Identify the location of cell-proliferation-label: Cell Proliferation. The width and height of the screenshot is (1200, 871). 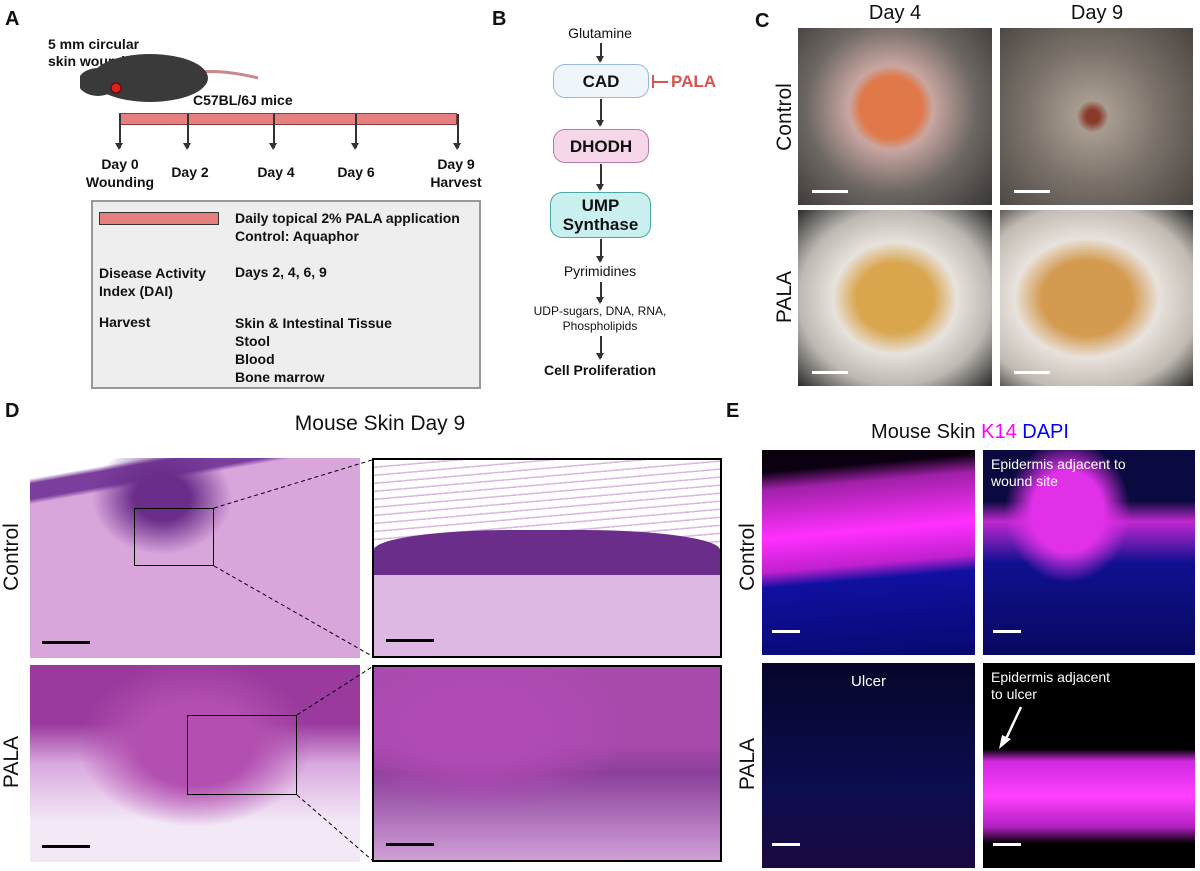
(600, 370).